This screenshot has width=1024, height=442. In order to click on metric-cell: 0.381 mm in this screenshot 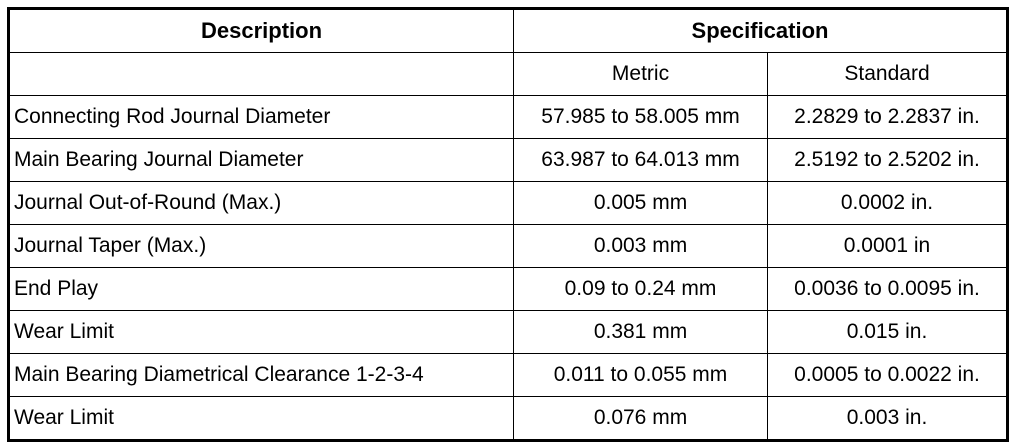, I will do `click(640, 332)`.